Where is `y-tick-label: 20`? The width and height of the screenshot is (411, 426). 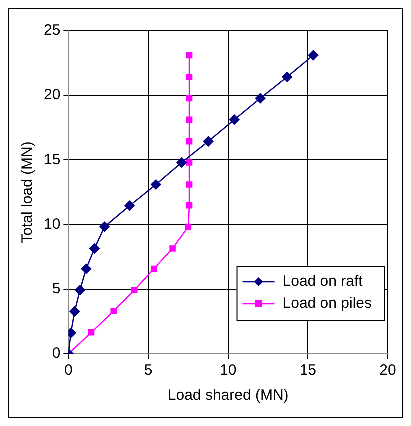
y-tick-label: 20 is located at coordinates (52, 95).